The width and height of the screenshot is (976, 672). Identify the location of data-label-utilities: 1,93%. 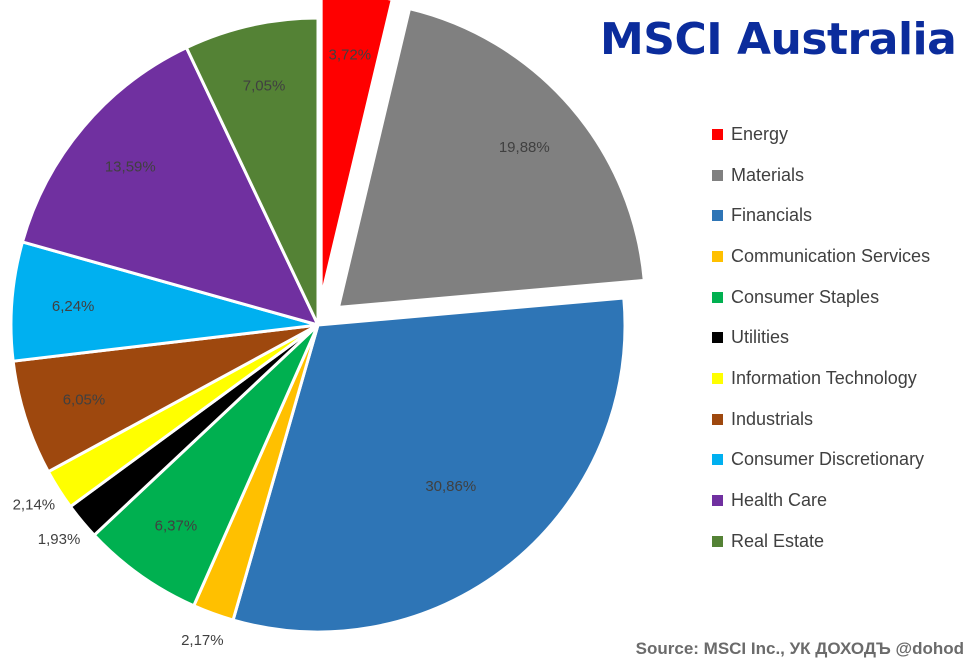
(59, 539).